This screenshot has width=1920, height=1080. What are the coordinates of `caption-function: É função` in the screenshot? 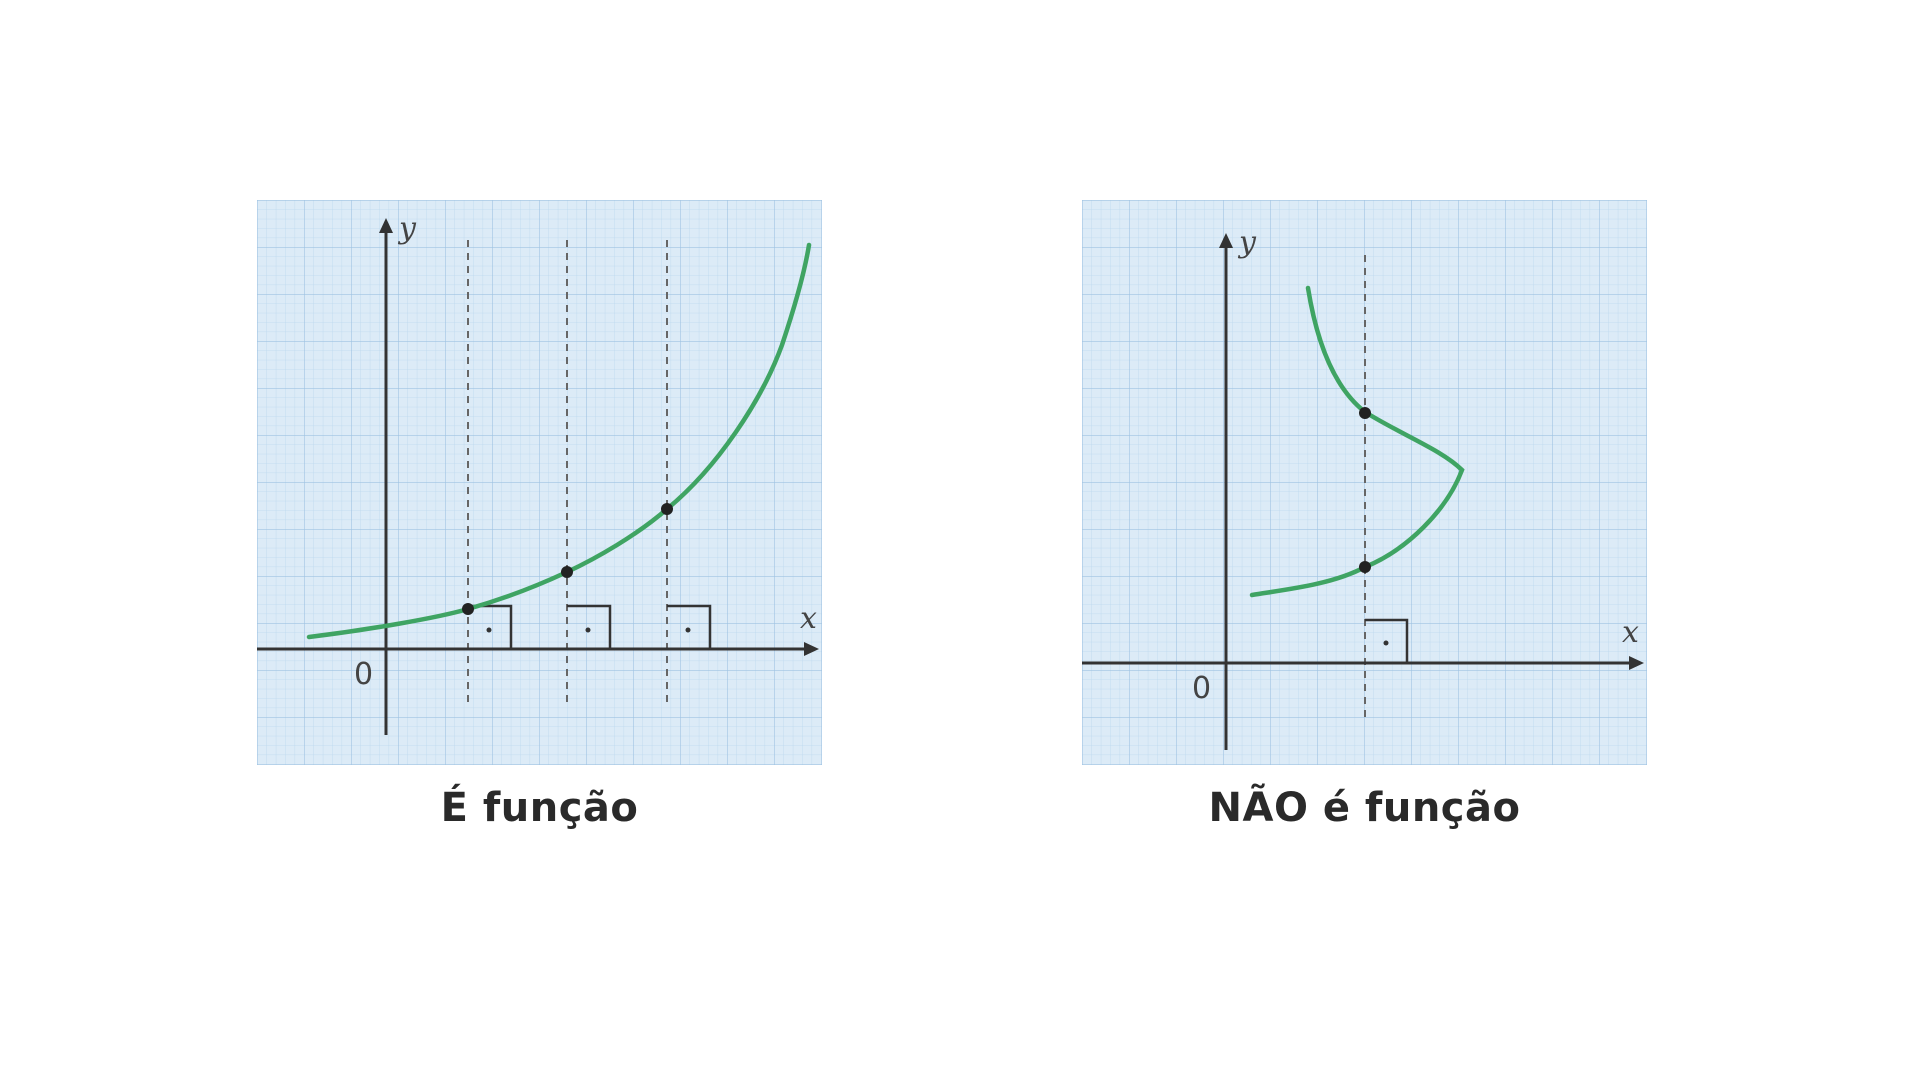 It's located at (539, 808).